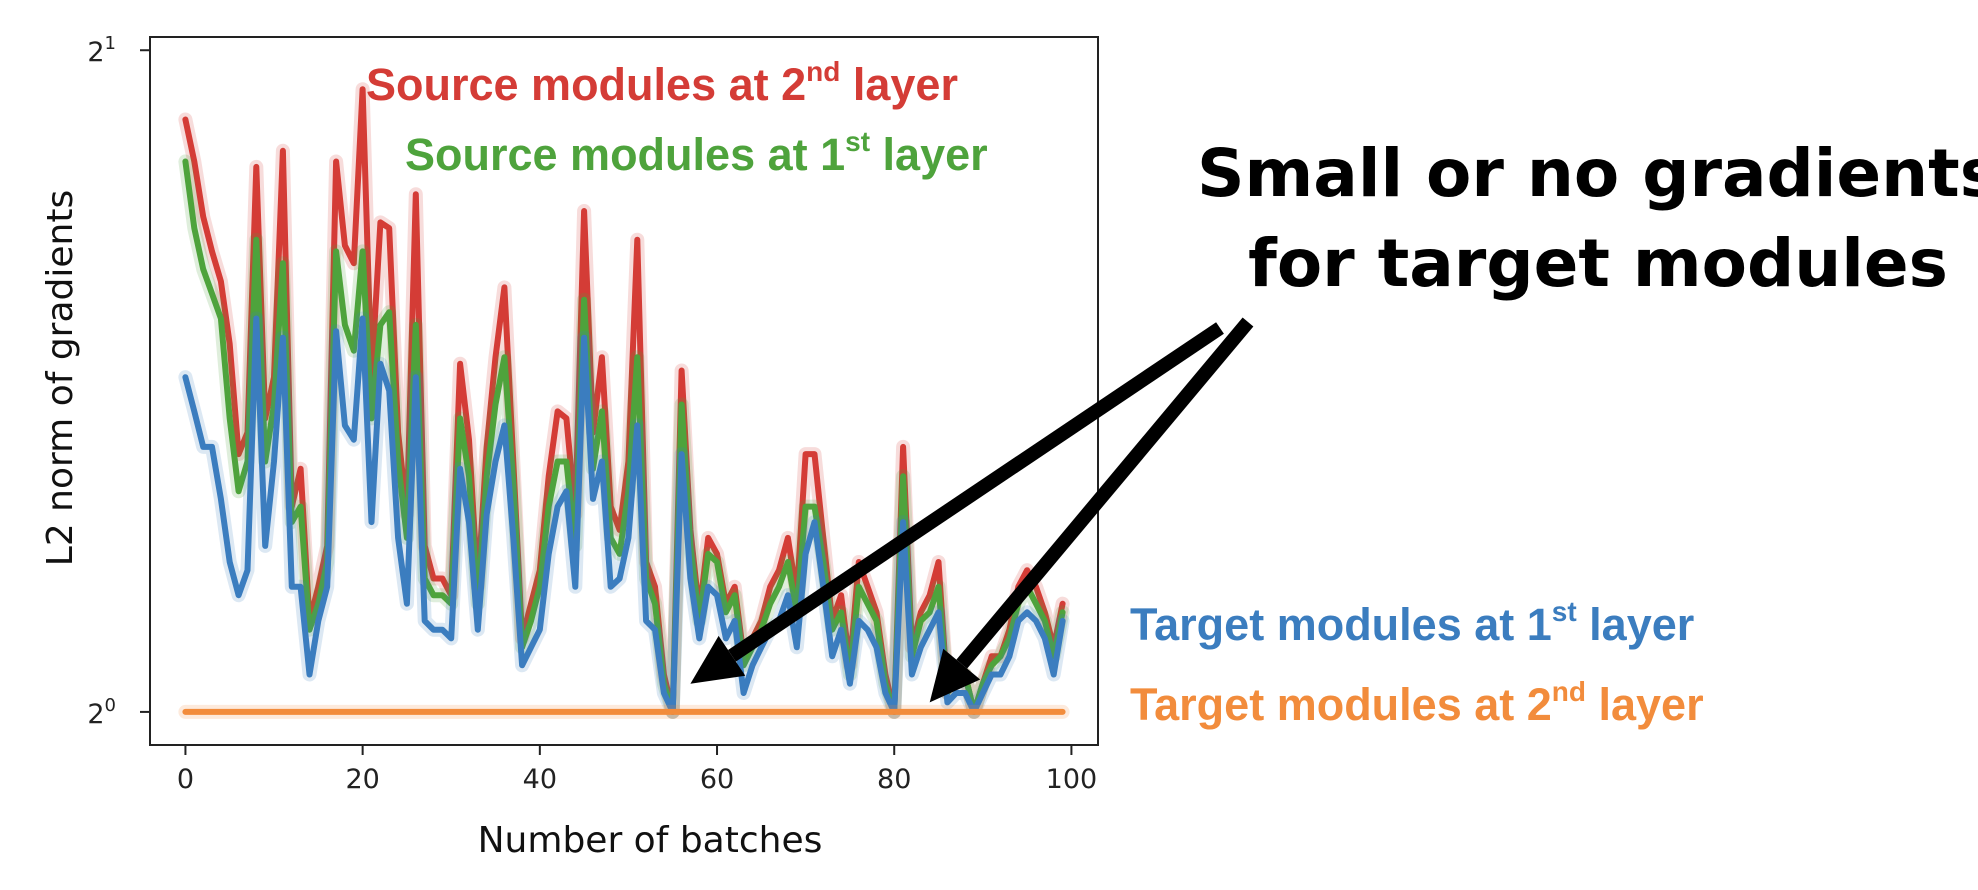 This screenshot has height=890, width=1978. Describe the element at coordinates (101, 712) in the screenshot. I see `y-tick-label: 20` at that location.